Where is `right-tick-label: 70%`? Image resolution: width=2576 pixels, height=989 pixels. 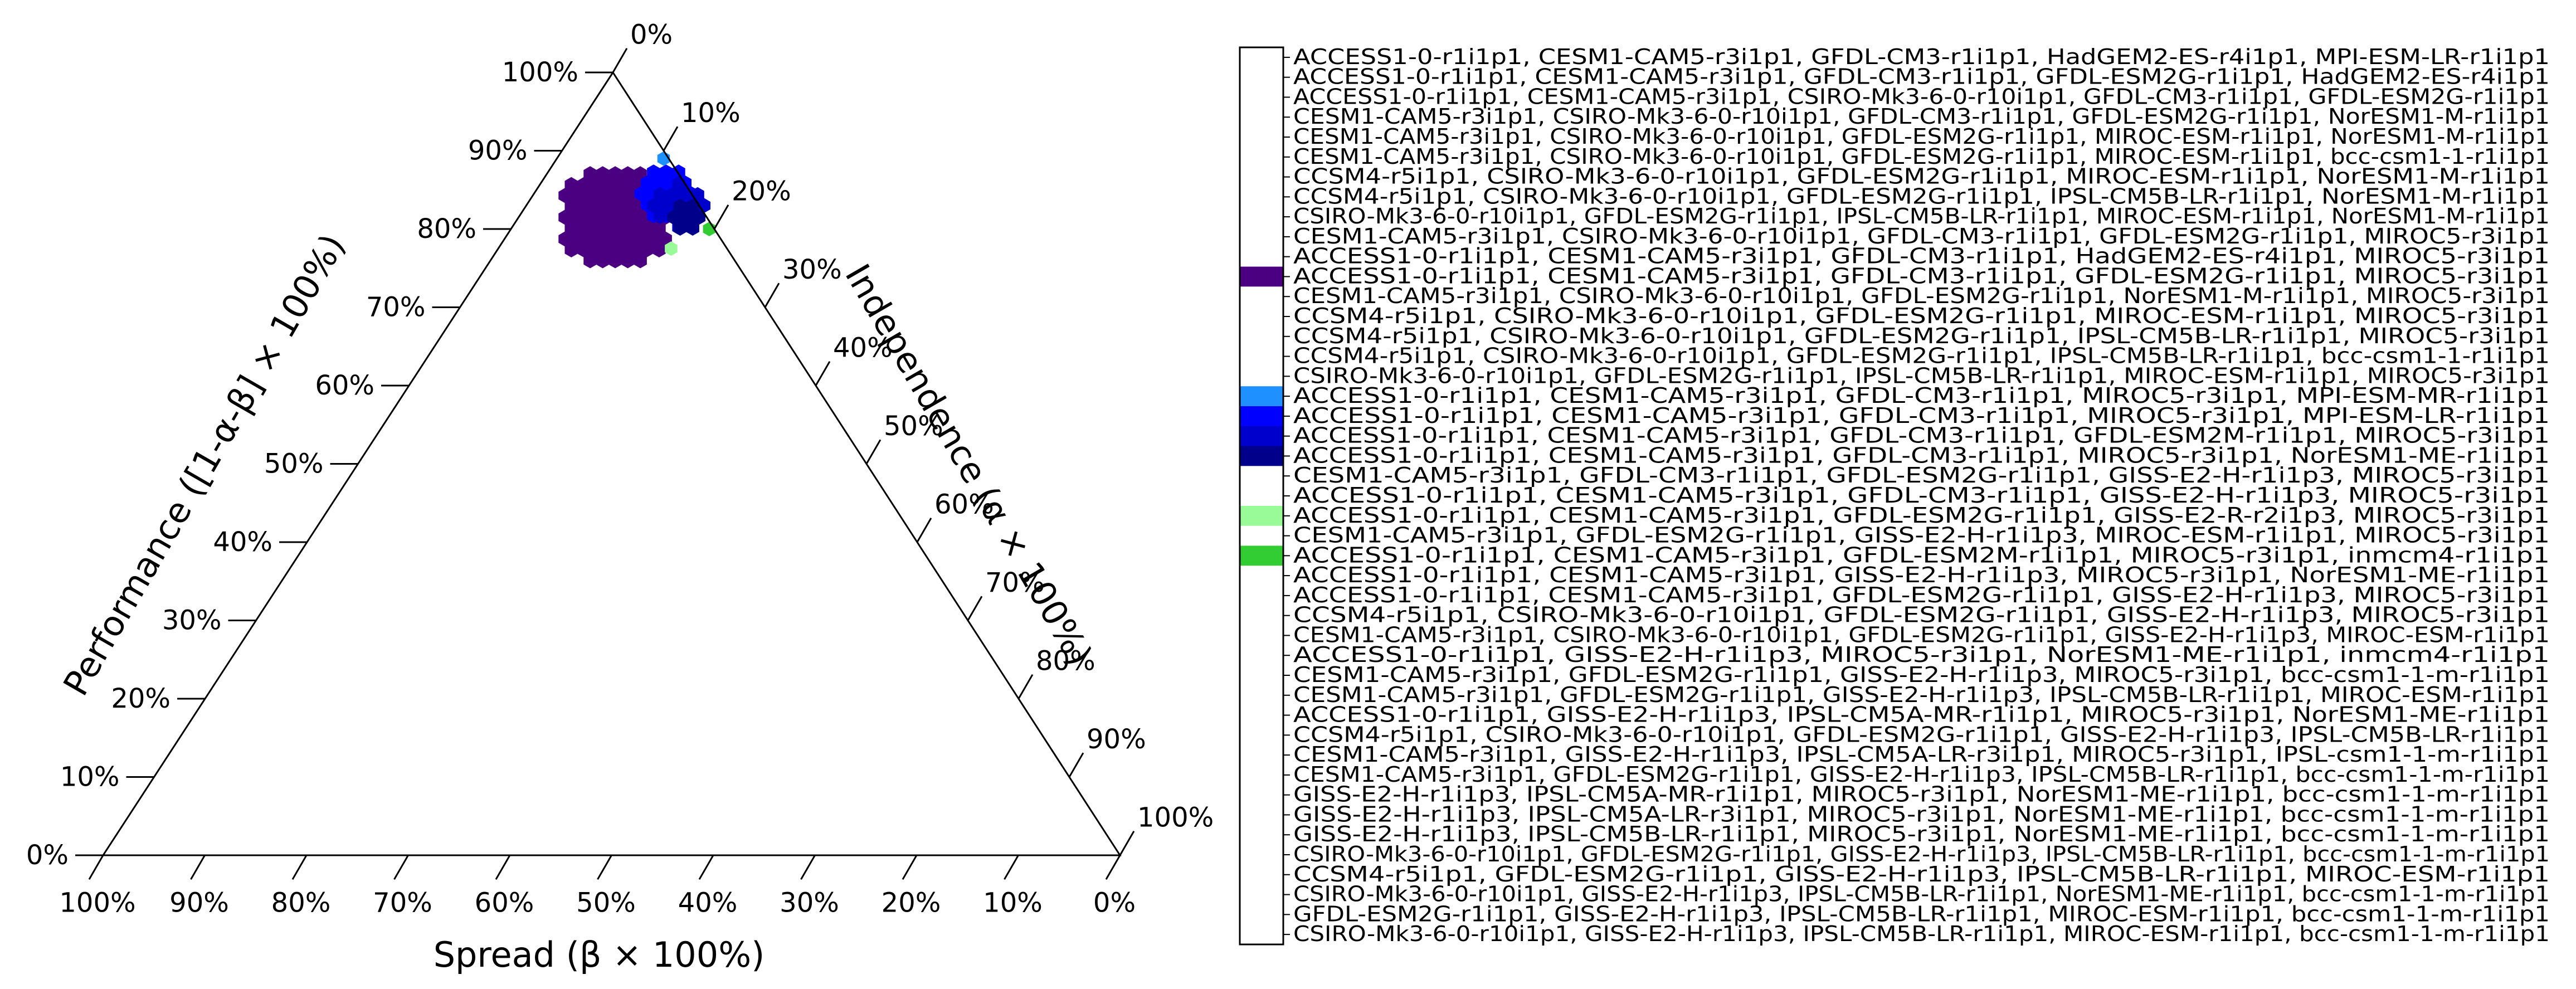
right-tick-label: 70% is located at coordinates (1015, 582).